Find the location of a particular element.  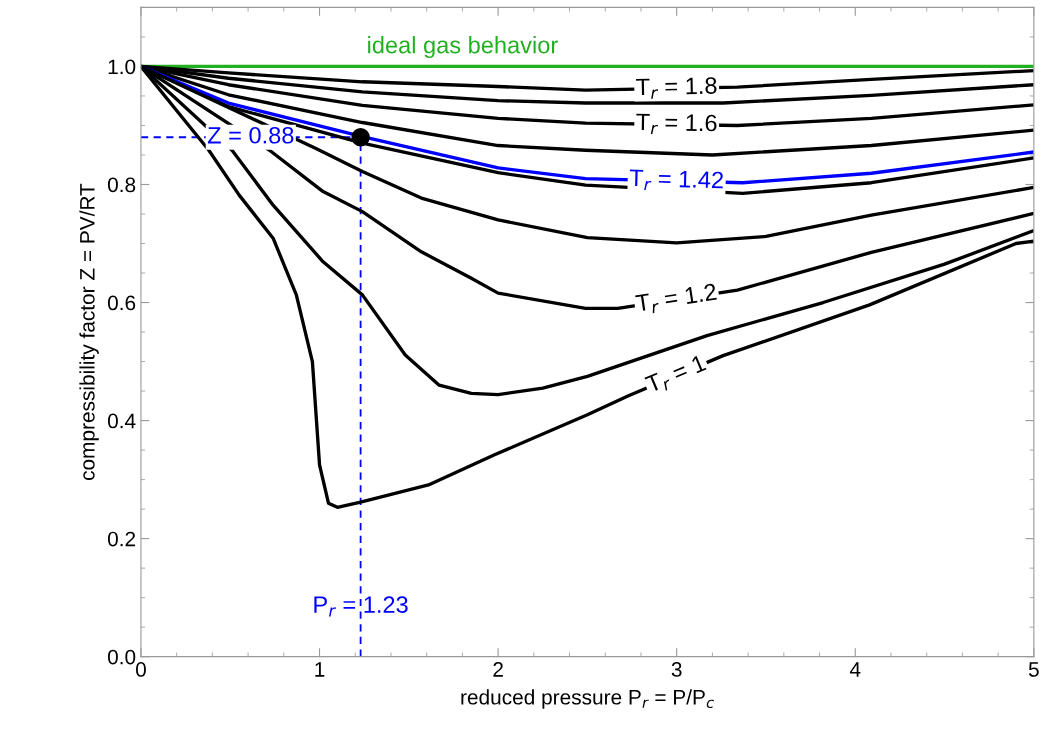

x-tick-label: 4 is located at coordinates (855, 669).